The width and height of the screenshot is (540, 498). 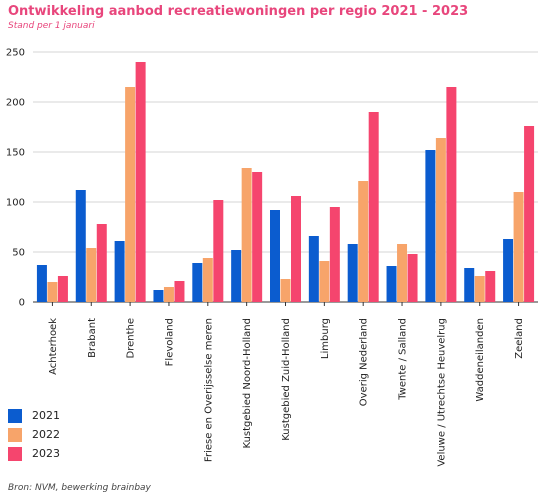 I want to click on bar-2021-kustgebied-noord-holland, so click(x=236, y=276).